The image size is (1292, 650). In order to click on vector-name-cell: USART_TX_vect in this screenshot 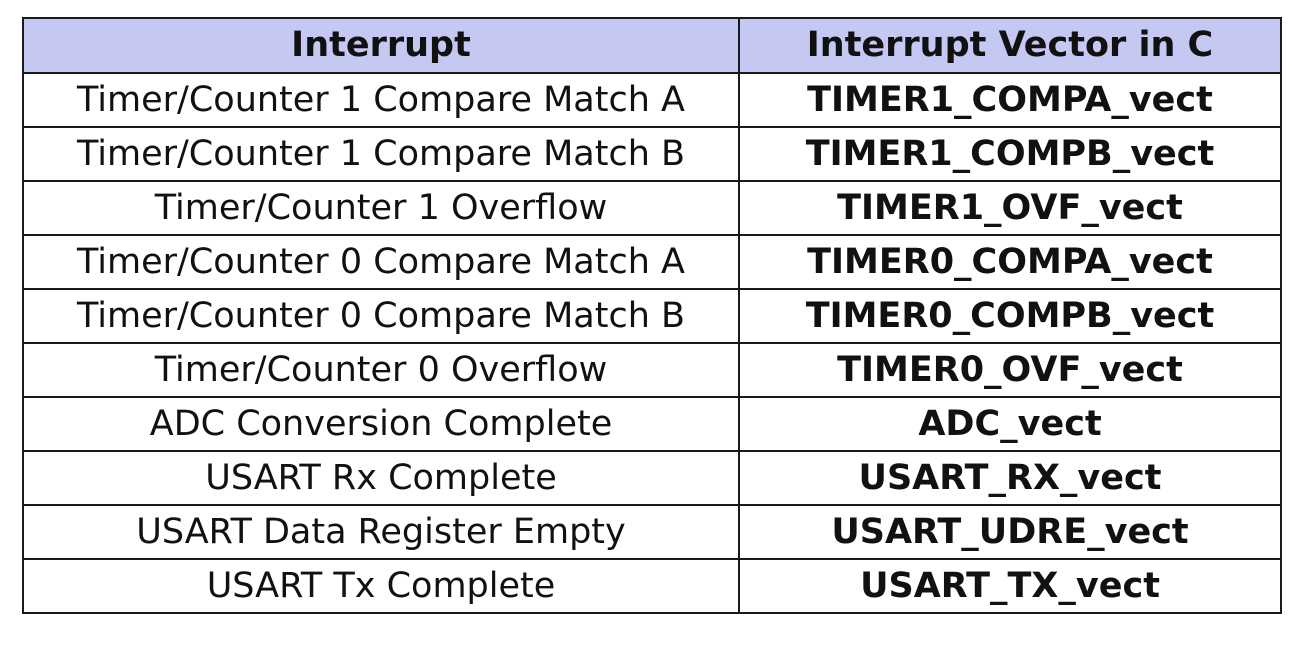, I will do `click(1010, 586)`.